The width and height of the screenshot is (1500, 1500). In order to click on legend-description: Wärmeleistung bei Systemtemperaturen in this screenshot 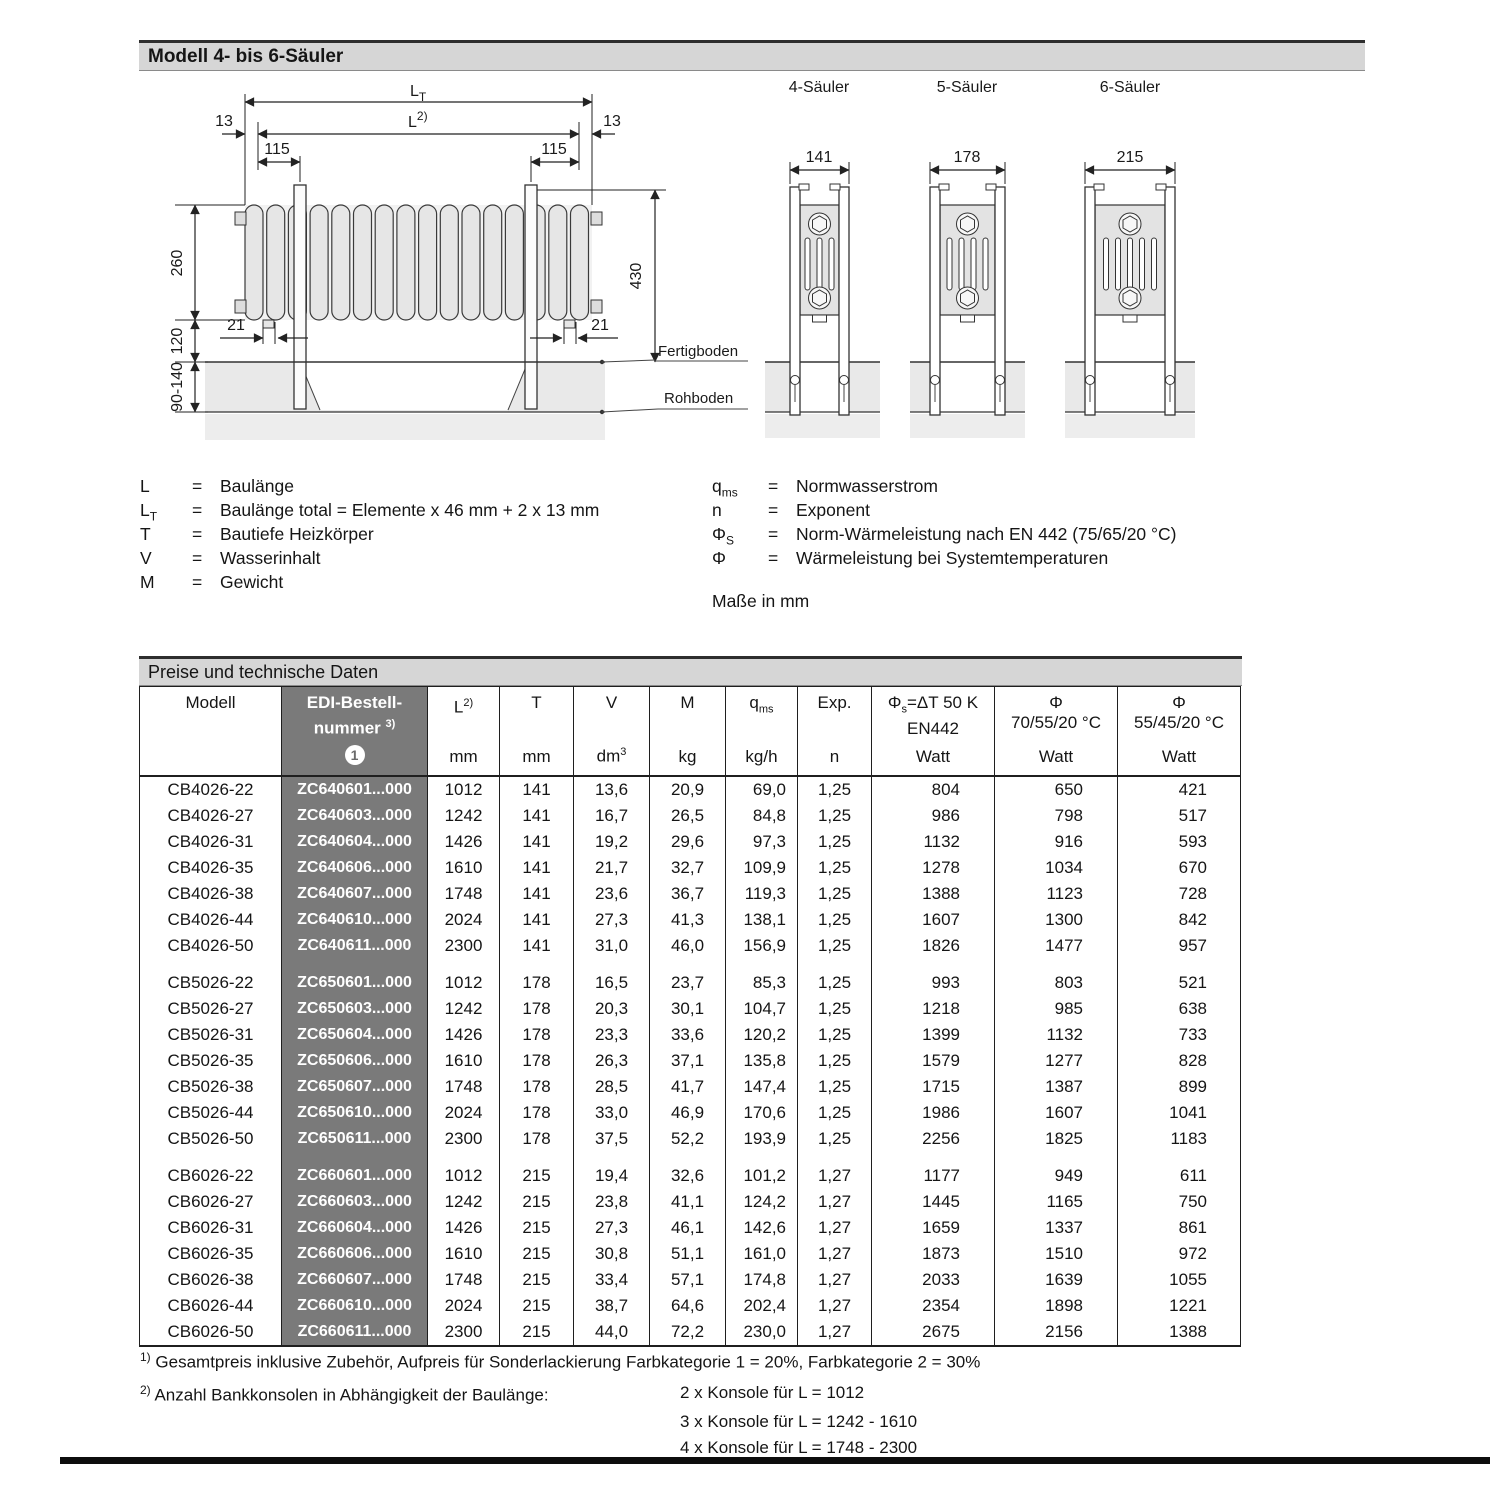, I will do `click(952, 558)`.